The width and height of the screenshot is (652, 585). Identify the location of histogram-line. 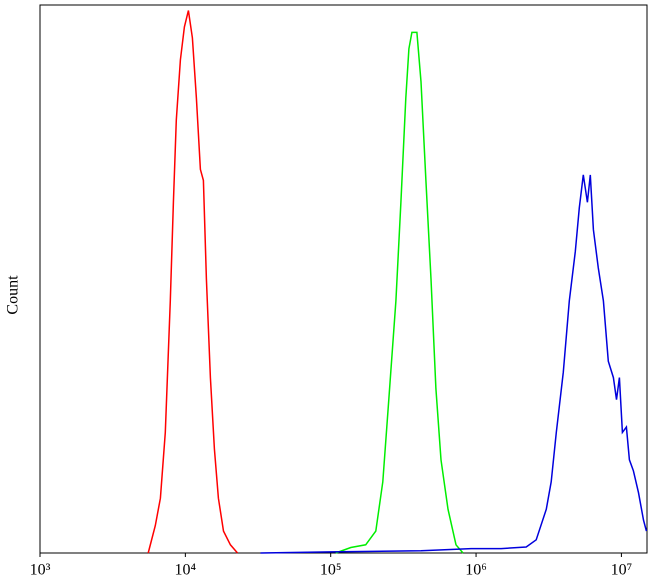
(193, 282).